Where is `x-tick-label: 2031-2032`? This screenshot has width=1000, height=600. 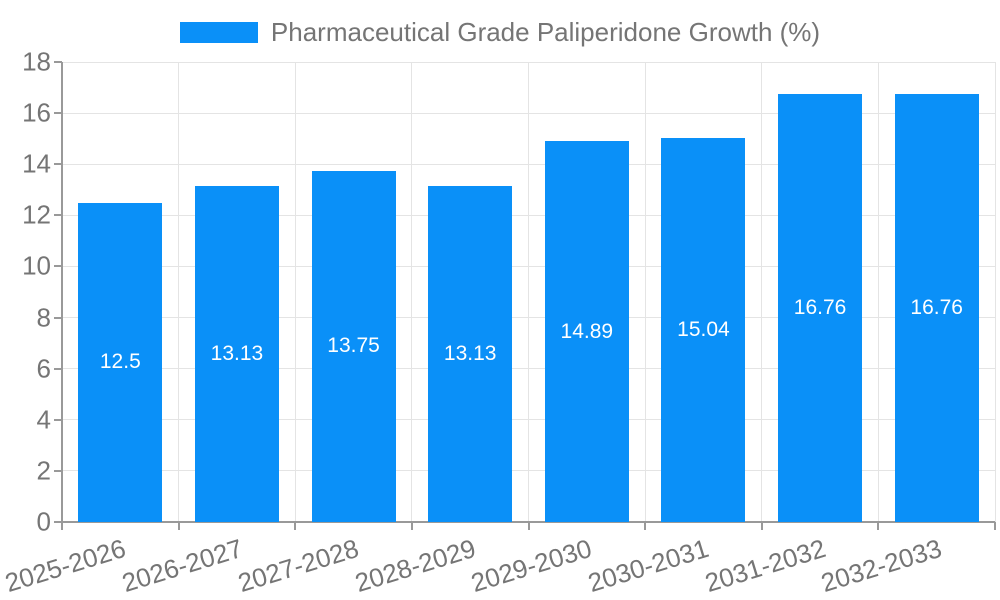 x-tick-label: 2031-2032 is located at coordinates (765, 566).